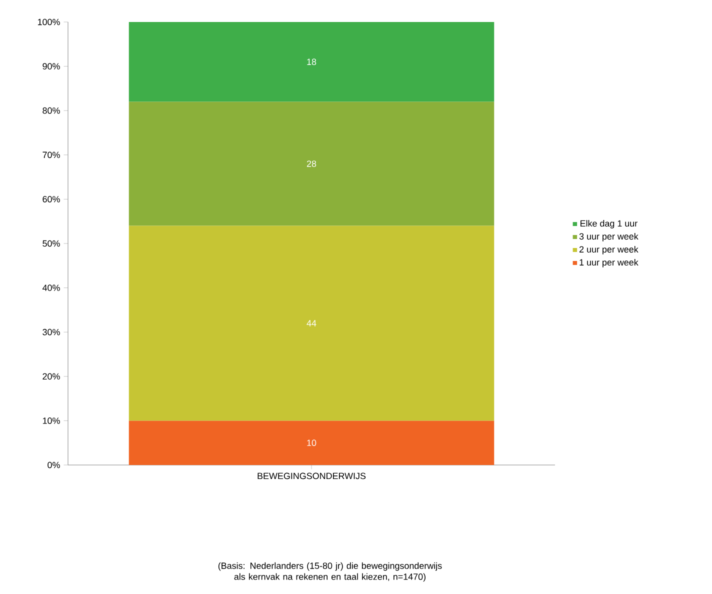 Image resolution: width=712 pixels, height=594 pixels. I want to click on y-tick-label: 20%, so click(51, 376).